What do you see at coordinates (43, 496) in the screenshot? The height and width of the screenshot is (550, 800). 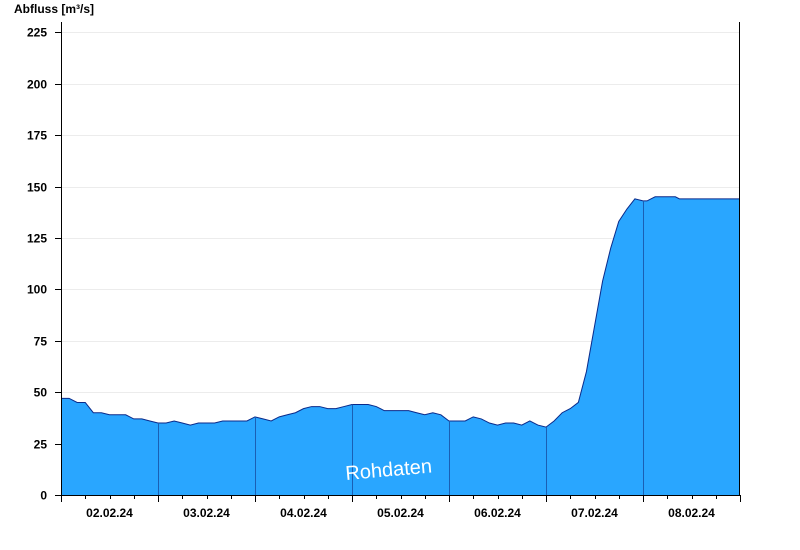 I see `y-tick-label: 0` at bounding box center [43, 496].